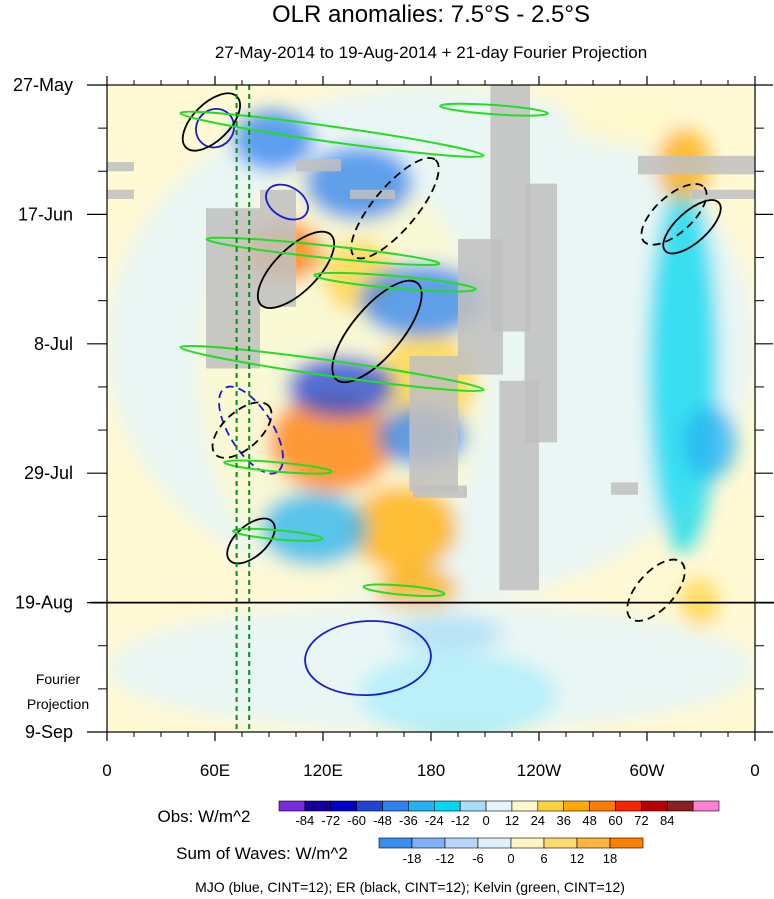 Image resolution: width=774 pixels, height=899 pixels. Describe the element at coordinates (667, 820) in the screenshot. I see `colorbar-tick-label: 84` at that location.